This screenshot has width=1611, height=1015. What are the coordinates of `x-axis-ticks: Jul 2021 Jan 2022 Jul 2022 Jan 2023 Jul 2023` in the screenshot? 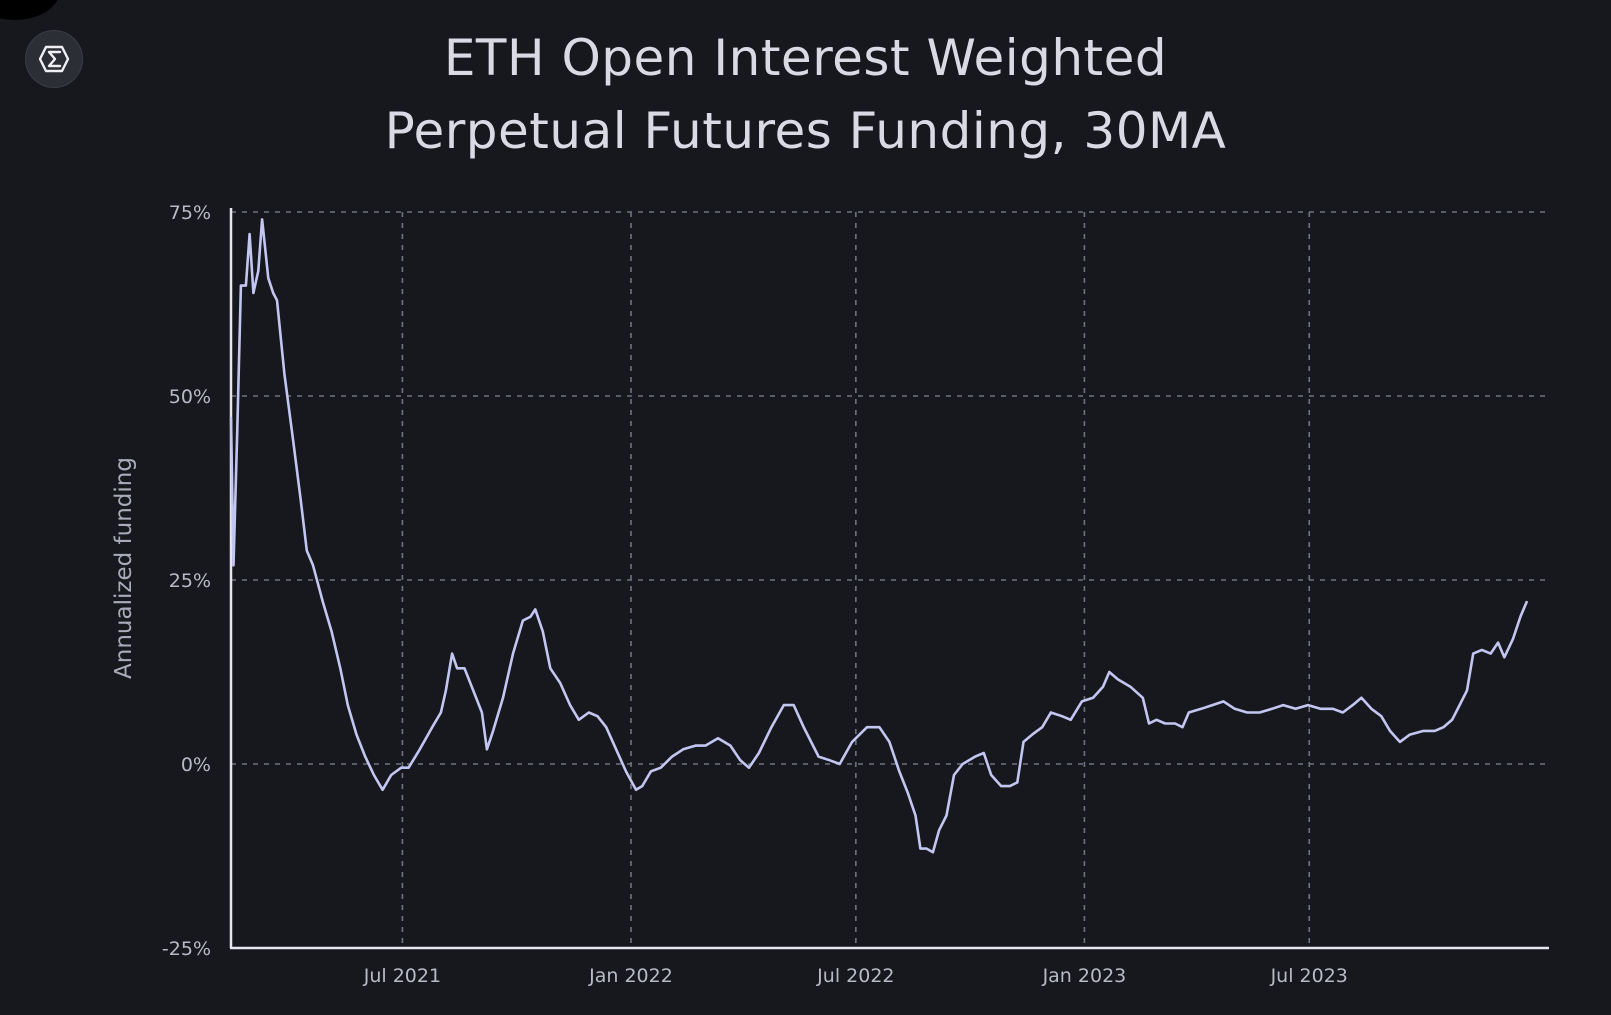 It's located at (855, 976).